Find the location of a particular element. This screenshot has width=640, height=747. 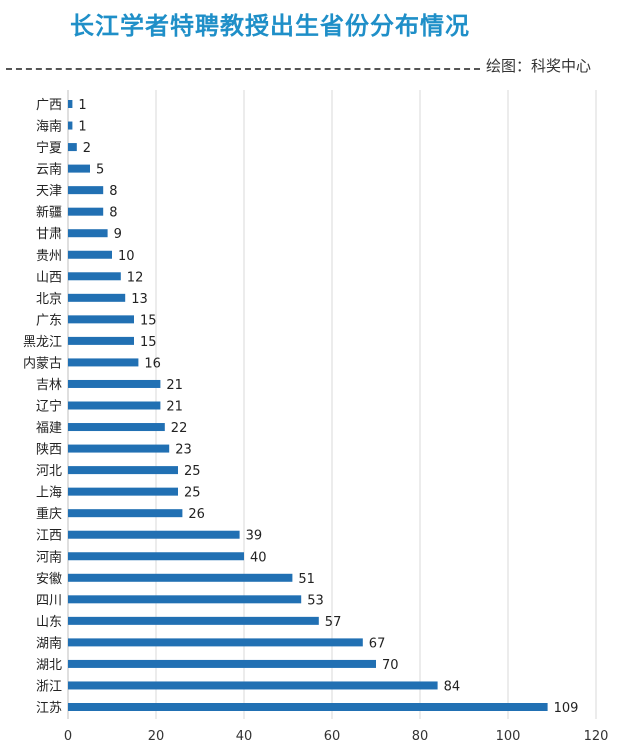

value-label: 10 is located at coordinates (126, 256).